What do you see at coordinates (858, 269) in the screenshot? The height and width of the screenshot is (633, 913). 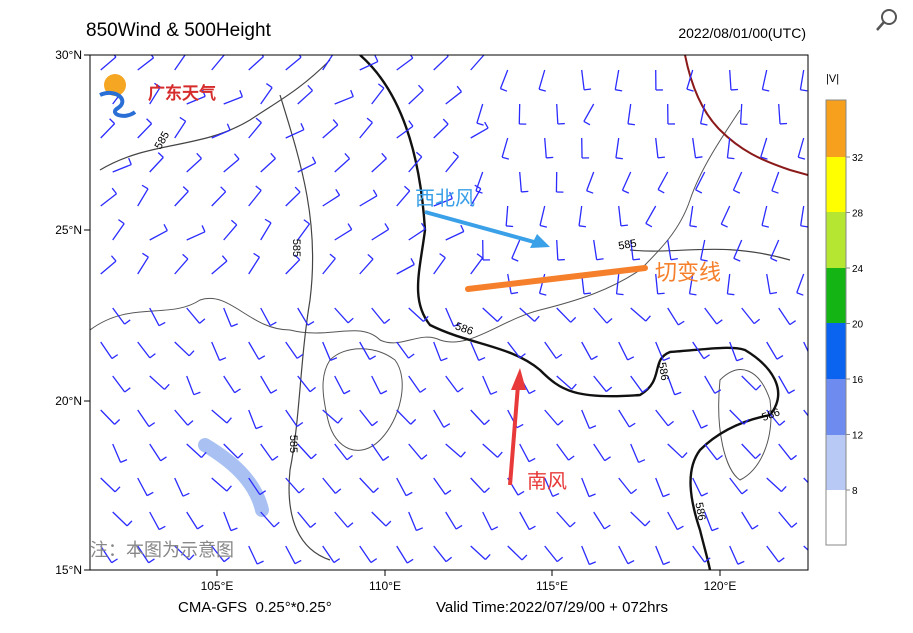 I see `colorbar-tick-label: 24` at bounding box center [858, 269].